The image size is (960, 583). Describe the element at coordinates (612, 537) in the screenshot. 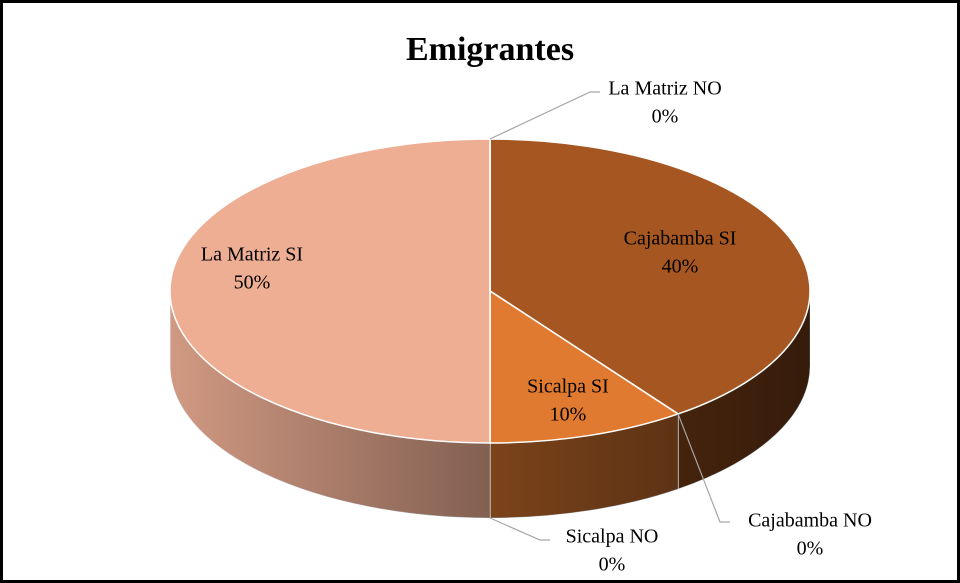

I see `slice-label: Sicalpa NO` at that location.